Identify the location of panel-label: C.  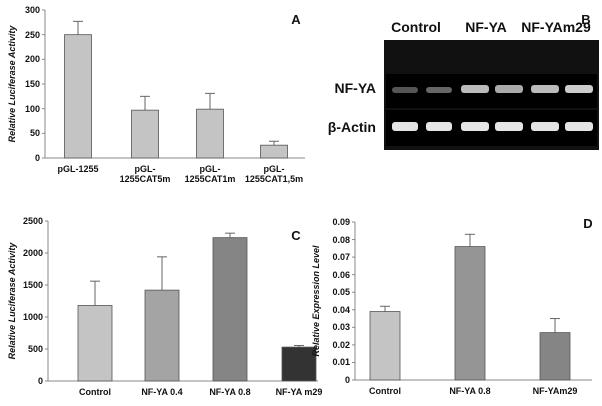
(296, 235).